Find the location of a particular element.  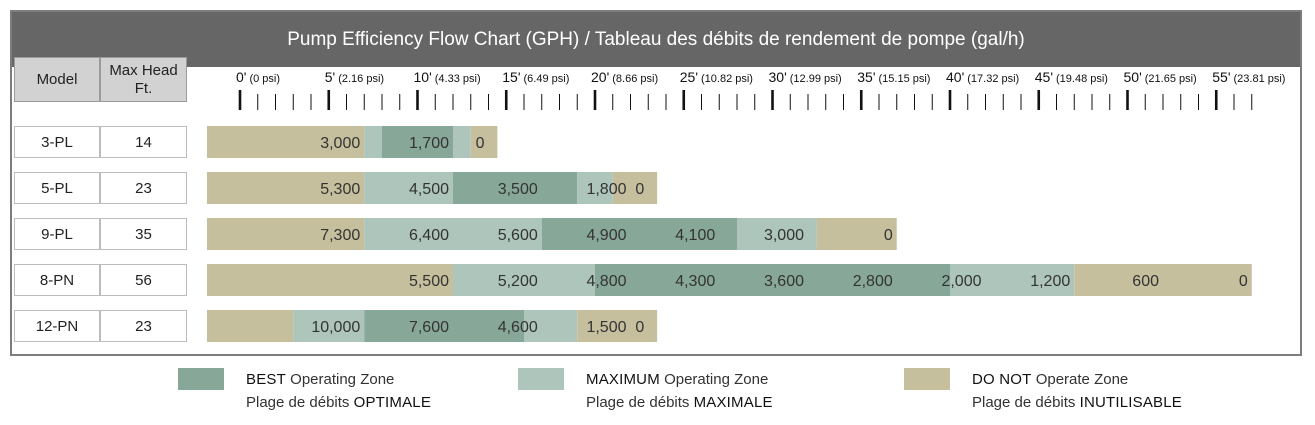

legend-title: DO NOT Operate Zone is located at coordinates (1122, 379).